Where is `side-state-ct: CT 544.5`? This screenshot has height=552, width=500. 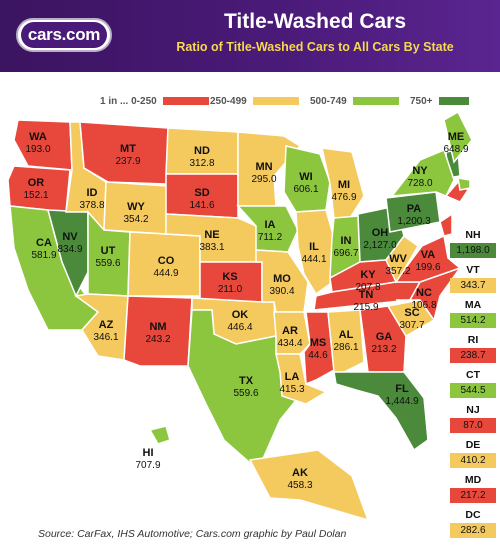
side-state-ct: CT 544.5 is located at coordinates (473, 383).